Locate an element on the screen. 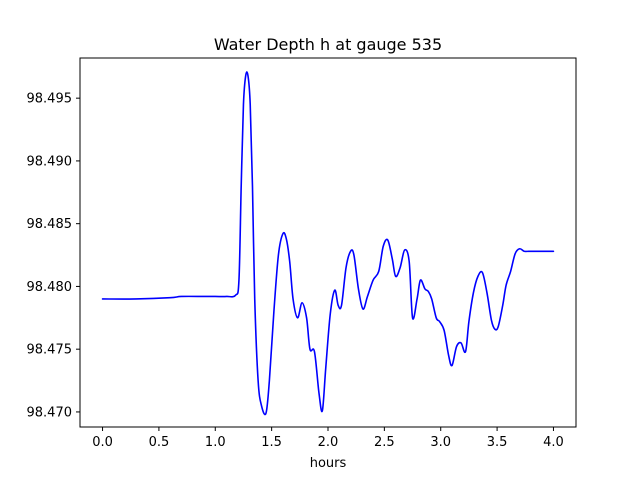 The image size is (640, 480). x-tick-label: 2.0 is located at coordinates (328, 442).